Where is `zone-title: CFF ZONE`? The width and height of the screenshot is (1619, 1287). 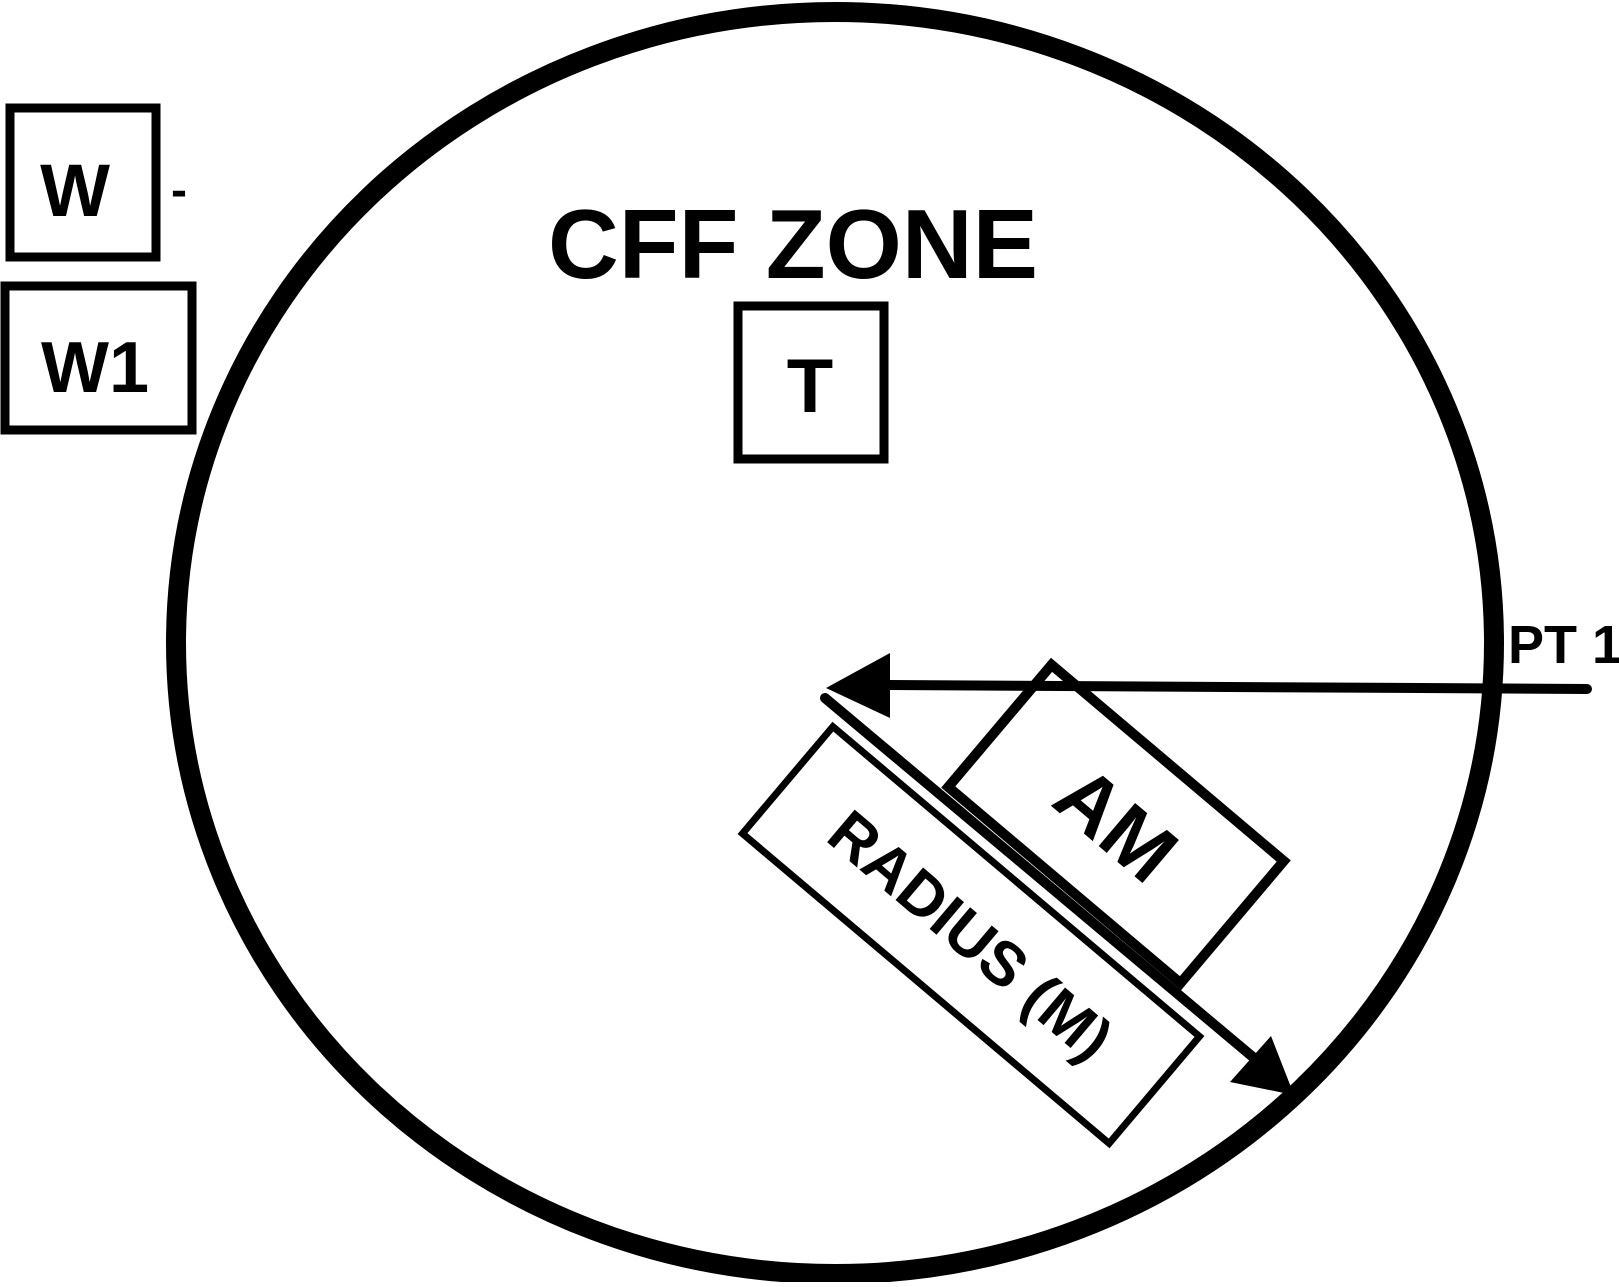
zone-title: CFF ZONE is located at coordinates (793, 244).